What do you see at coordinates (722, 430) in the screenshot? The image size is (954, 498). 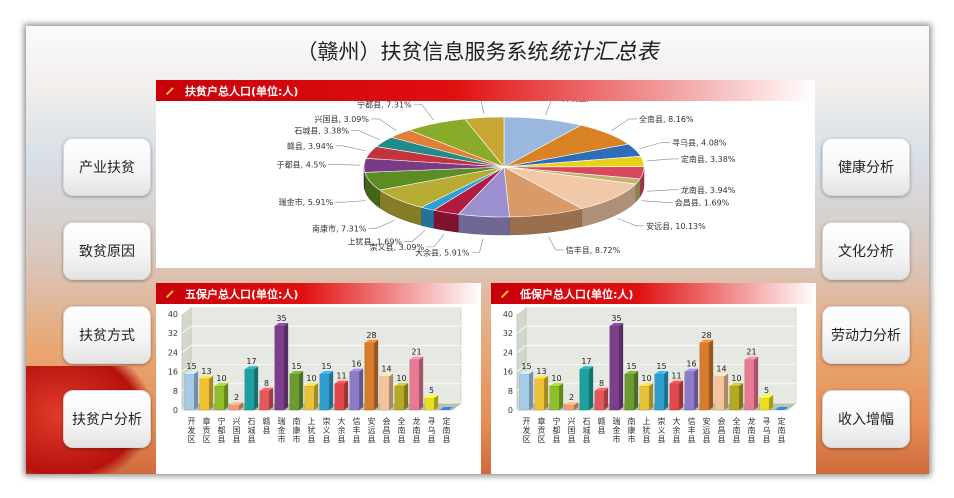 I see `bar-category-label: 会昌县` at bounding box center [722, 430].